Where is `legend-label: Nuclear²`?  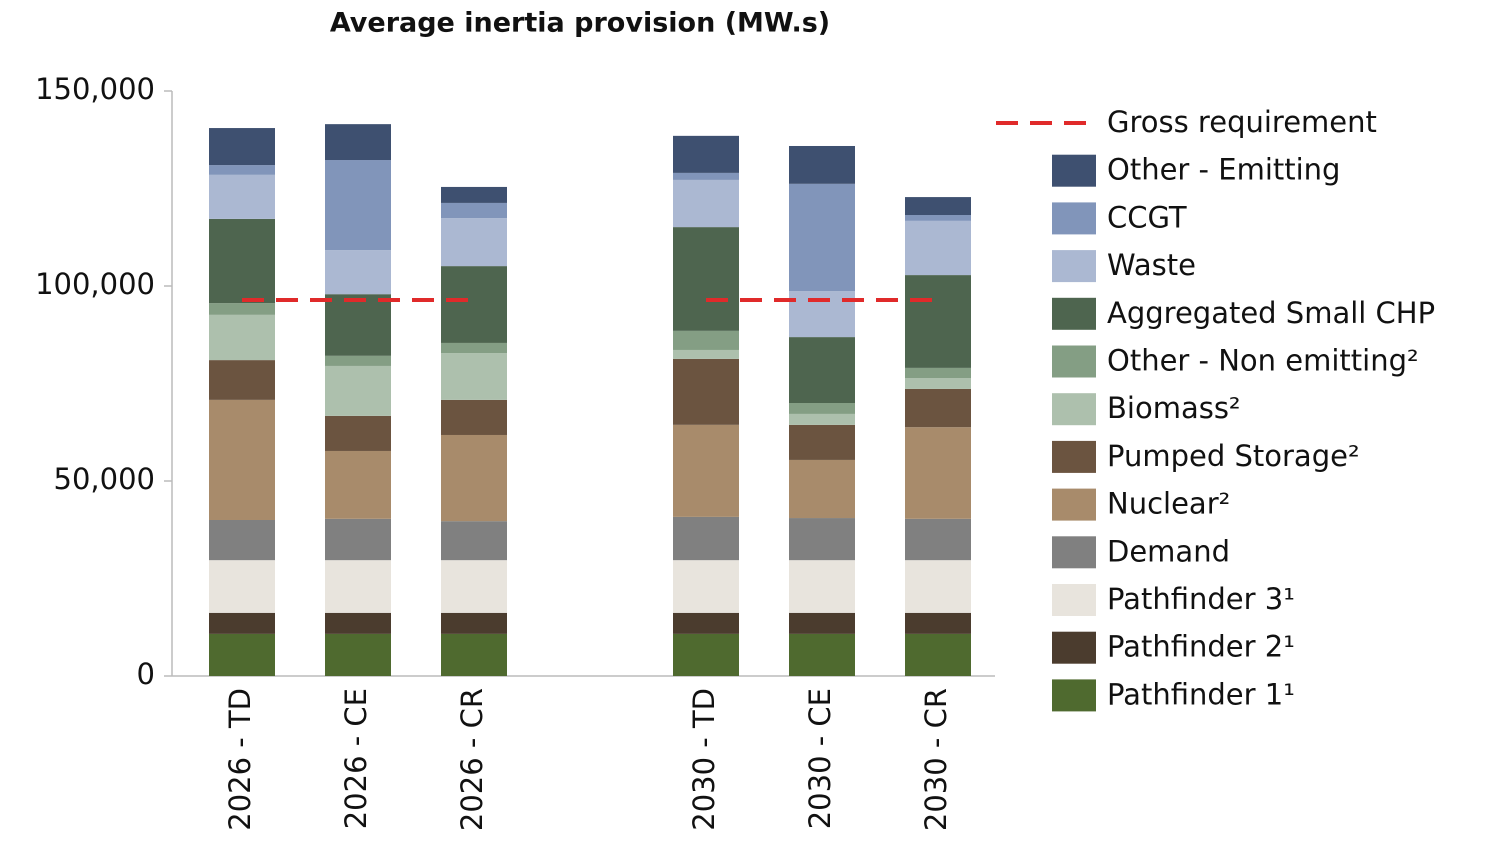
legend-label: Nuclear² is located at coordinates (1168, 504).